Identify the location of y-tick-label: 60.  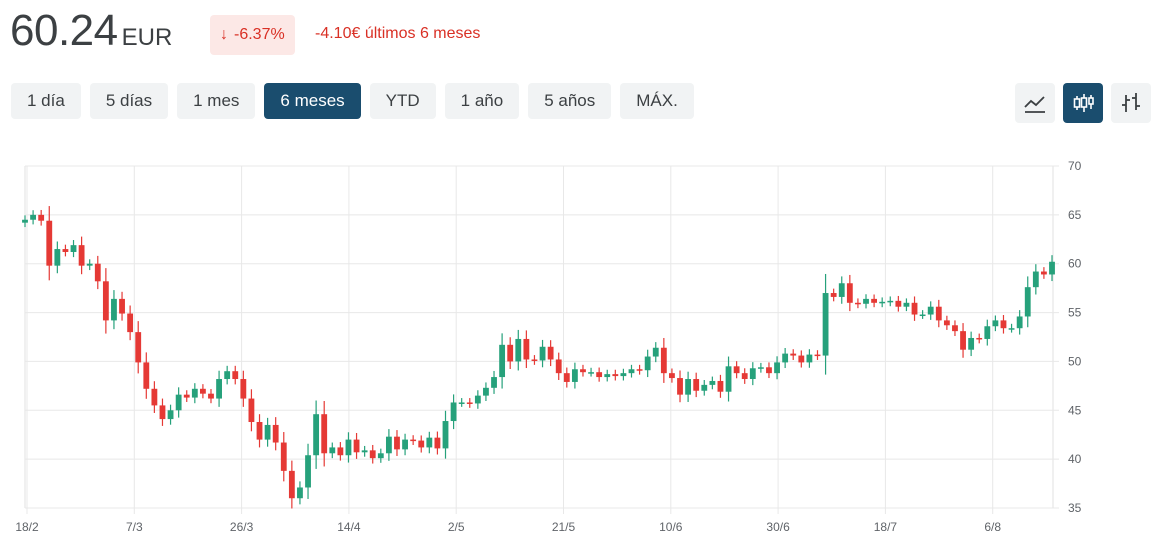
(1075, 264).